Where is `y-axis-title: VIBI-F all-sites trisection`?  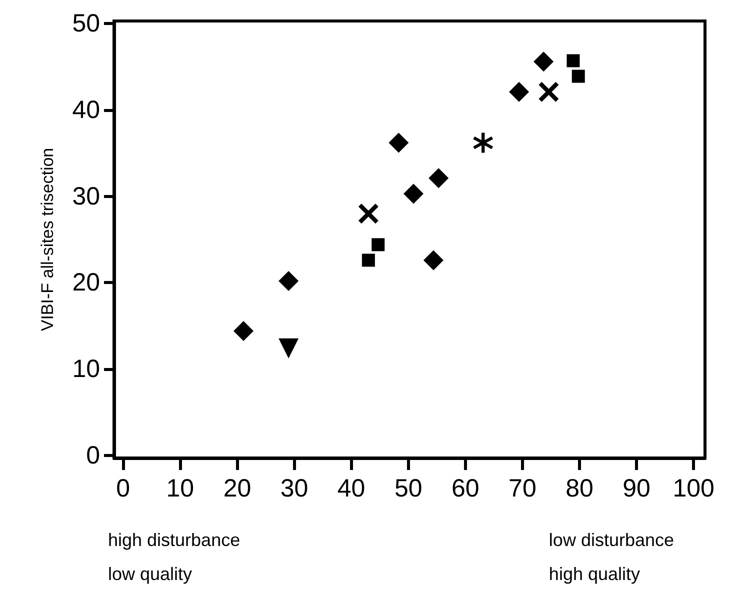
y-axis-title: VIBI-F all-sites trisection is located at coordinates (47, 240).